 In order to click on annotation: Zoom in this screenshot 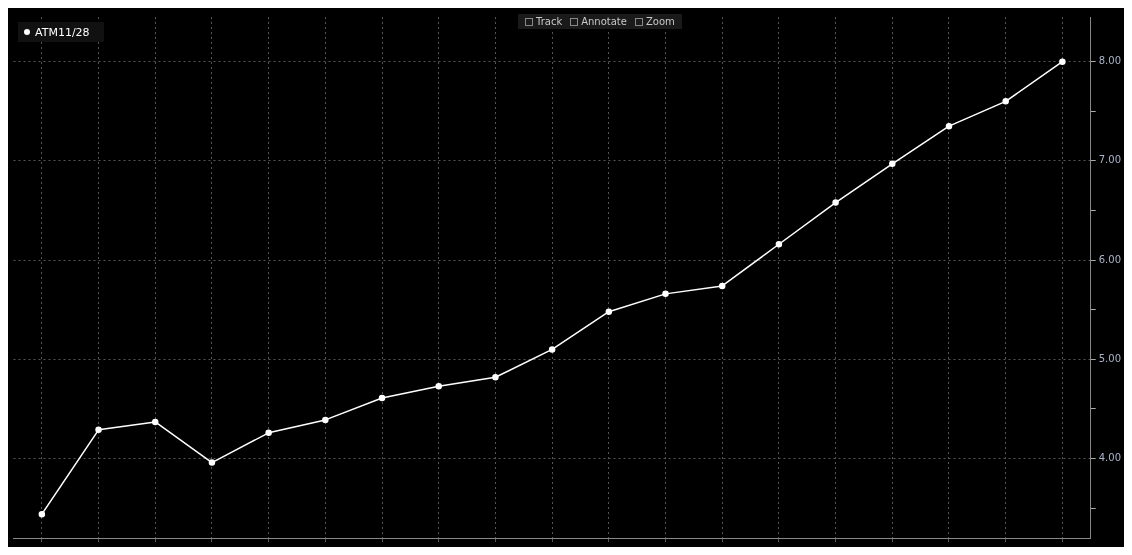, I will do `click(660, 21)`.